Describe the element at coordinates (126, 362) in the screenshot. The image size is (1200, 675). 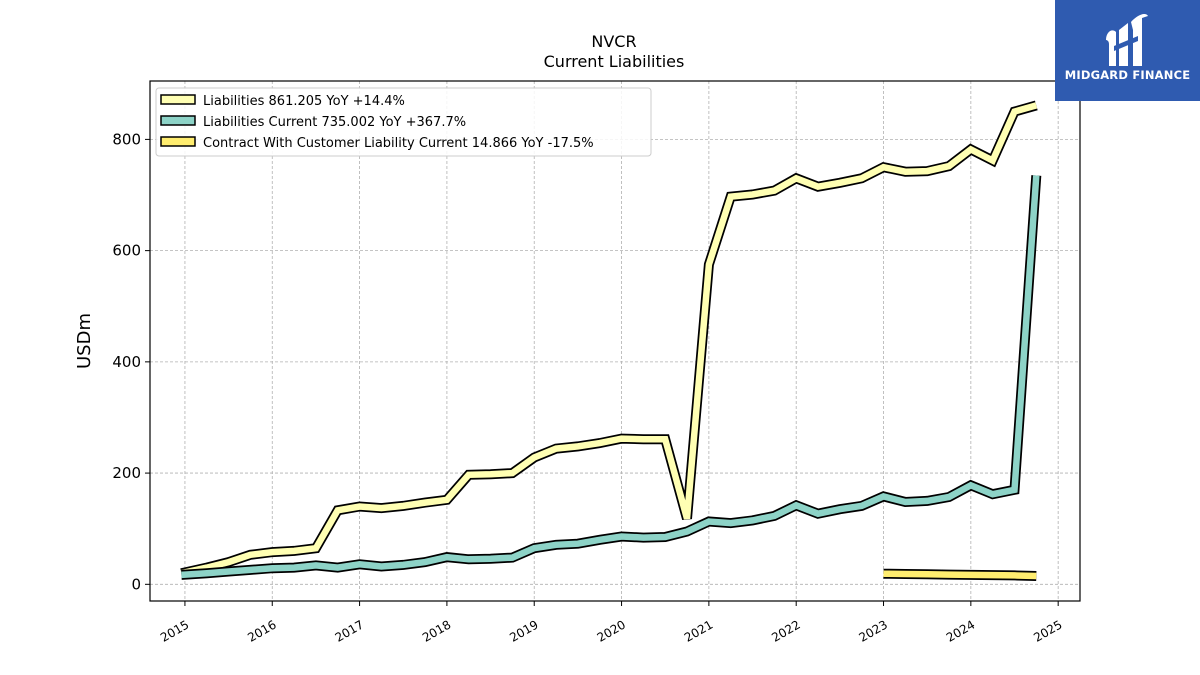
I see `y-tick-label: 400` at that location.